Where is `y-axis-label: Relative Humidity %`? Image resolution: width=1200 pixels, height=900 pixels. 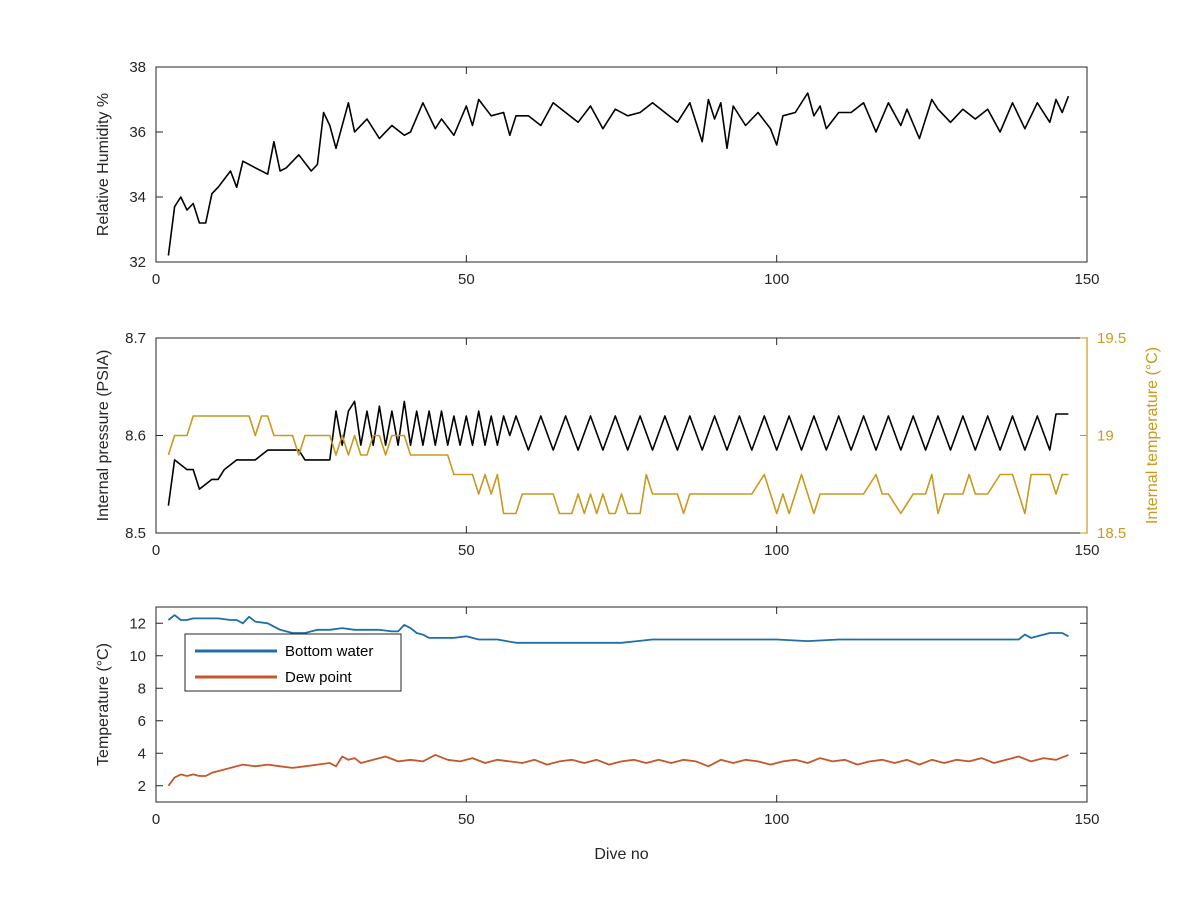 y-axis-label: Relative Humidity % is located at coordinates (103, 164).